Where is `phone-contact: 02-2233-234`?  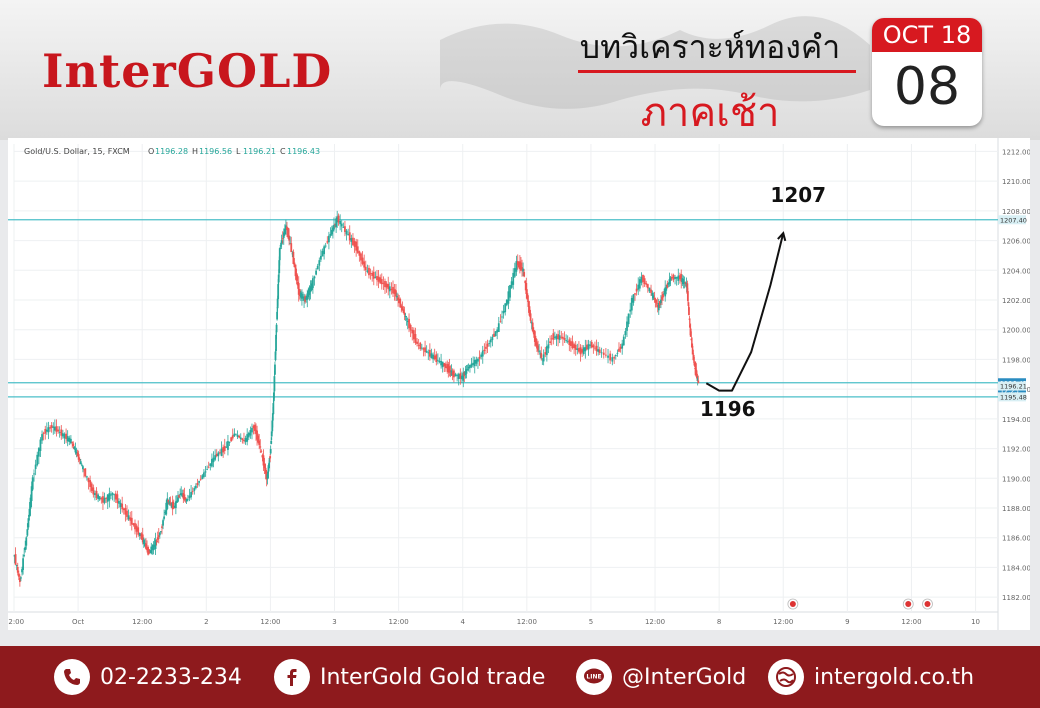
phone-contact: 02-2233-234 is located at coordinates (148, 677).